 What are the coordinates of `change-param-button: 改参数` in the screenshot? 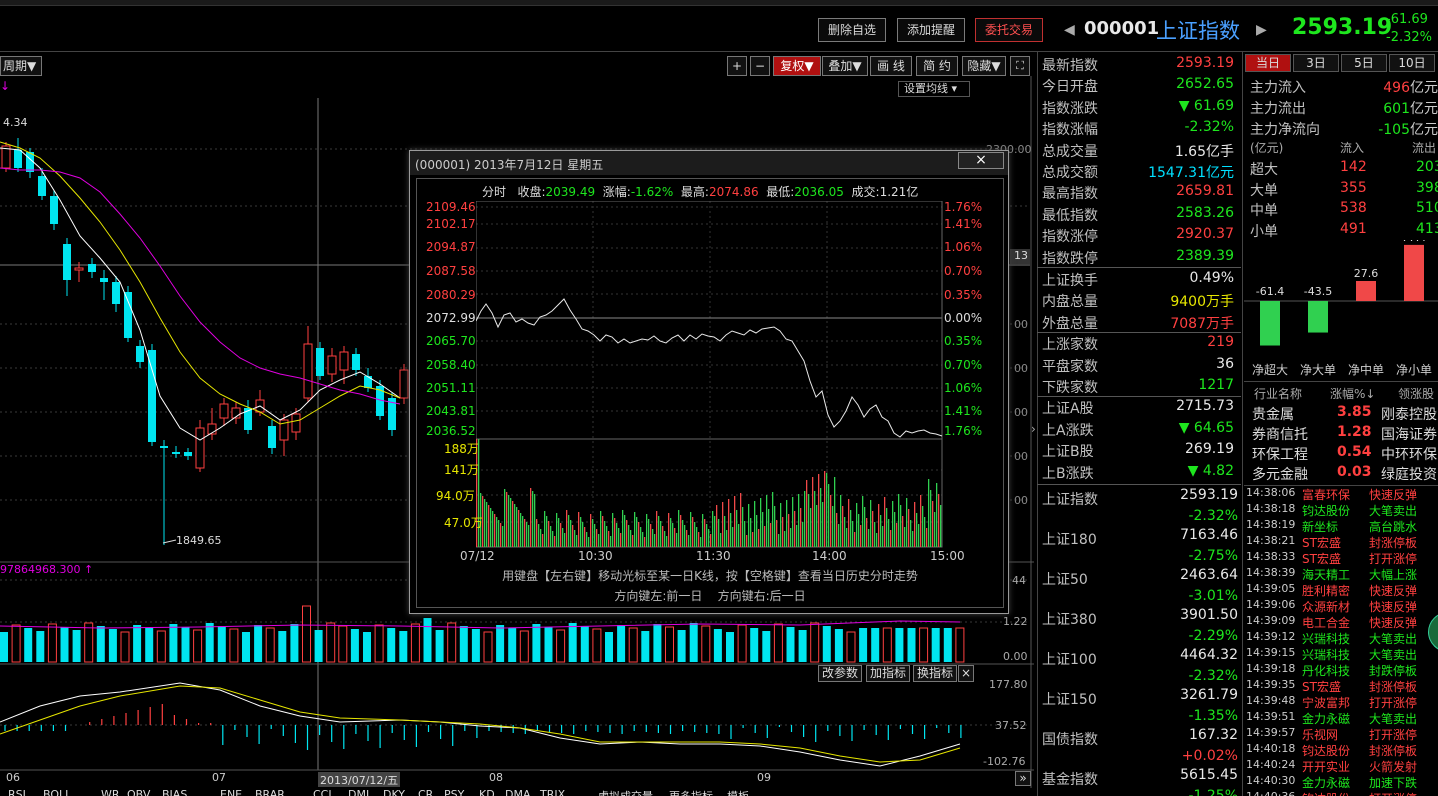 It's located at (840, 673).